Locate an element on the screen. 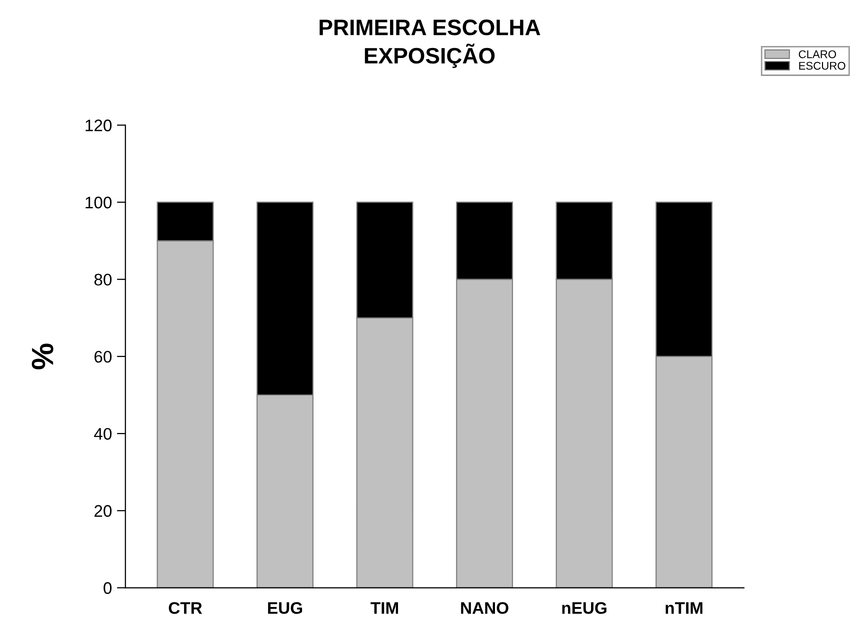 The width and height of the screenshot is (859, 632). y-tick-label: 120 is located at coordinates (99, 126).